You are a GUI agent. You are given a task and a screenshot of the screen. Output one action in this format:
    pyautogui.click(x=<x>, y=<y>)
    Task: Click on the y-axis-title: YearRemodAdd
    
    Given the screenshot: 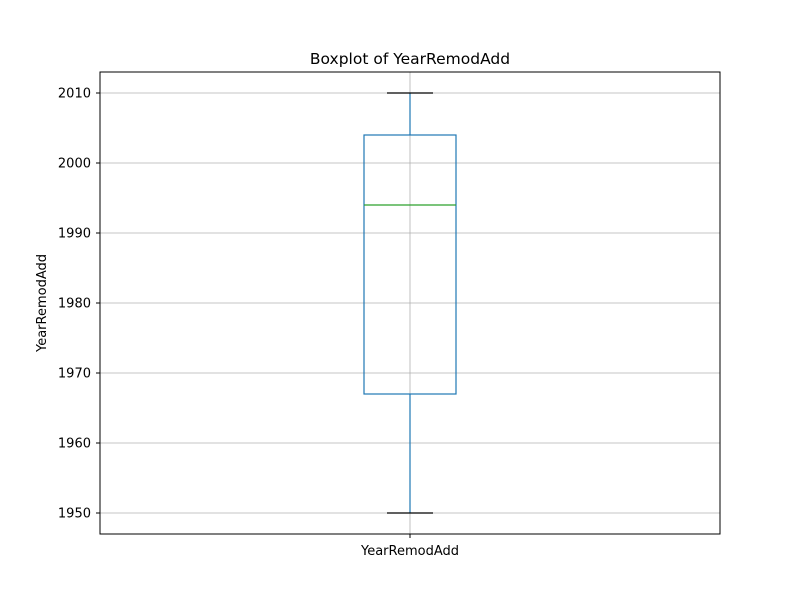 What is the action you would take?
    pyautogui.click(x=42, y=303)
    